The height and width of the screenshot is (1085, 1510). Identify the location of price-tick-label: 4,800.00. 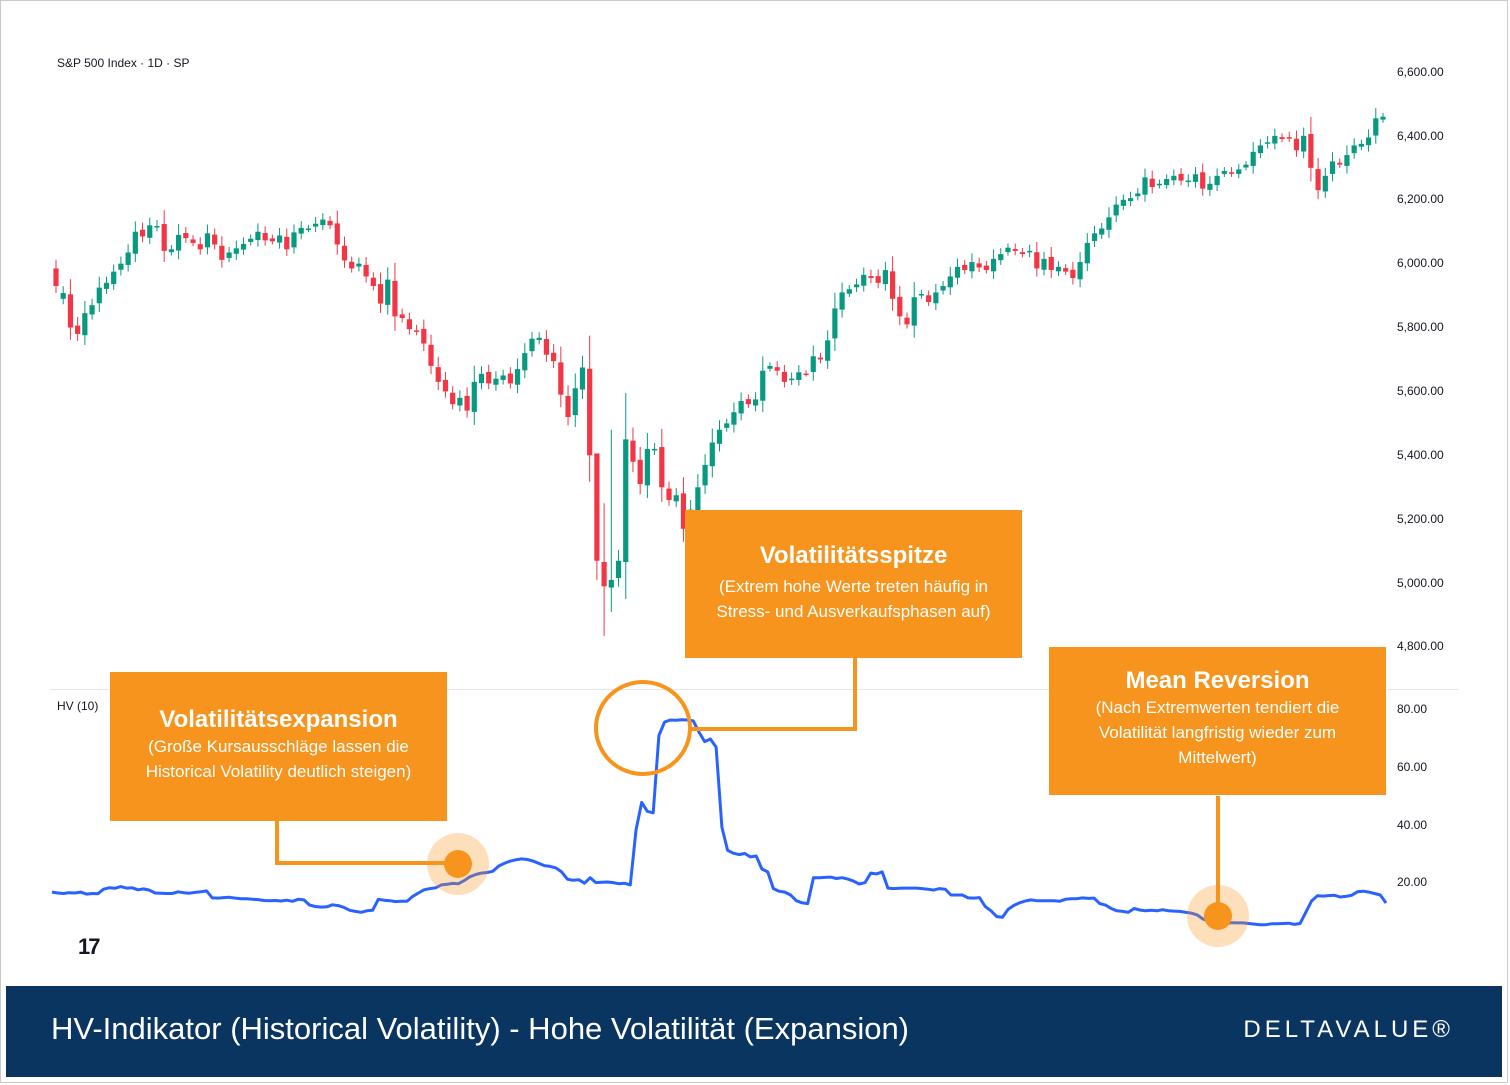
(1420, 646).